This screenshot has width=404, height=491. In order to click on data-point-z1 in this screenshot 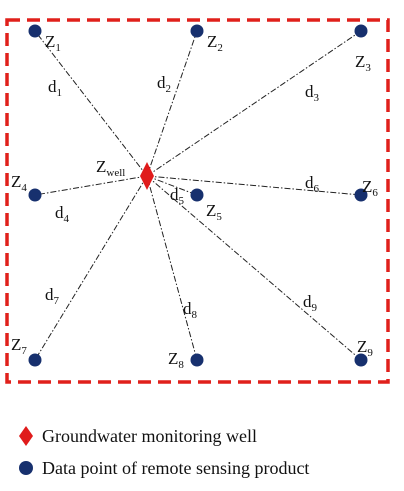, I will do `click(35, 31)`.